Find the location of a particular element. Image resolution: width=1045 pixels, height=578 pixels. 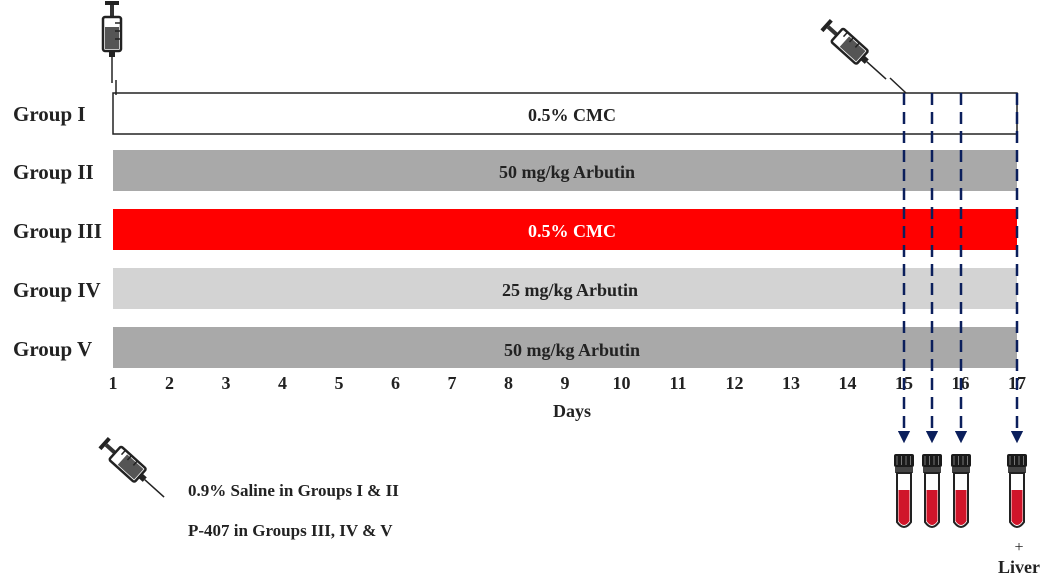

days-axis-label: Days is located at coordinates (572, 411).